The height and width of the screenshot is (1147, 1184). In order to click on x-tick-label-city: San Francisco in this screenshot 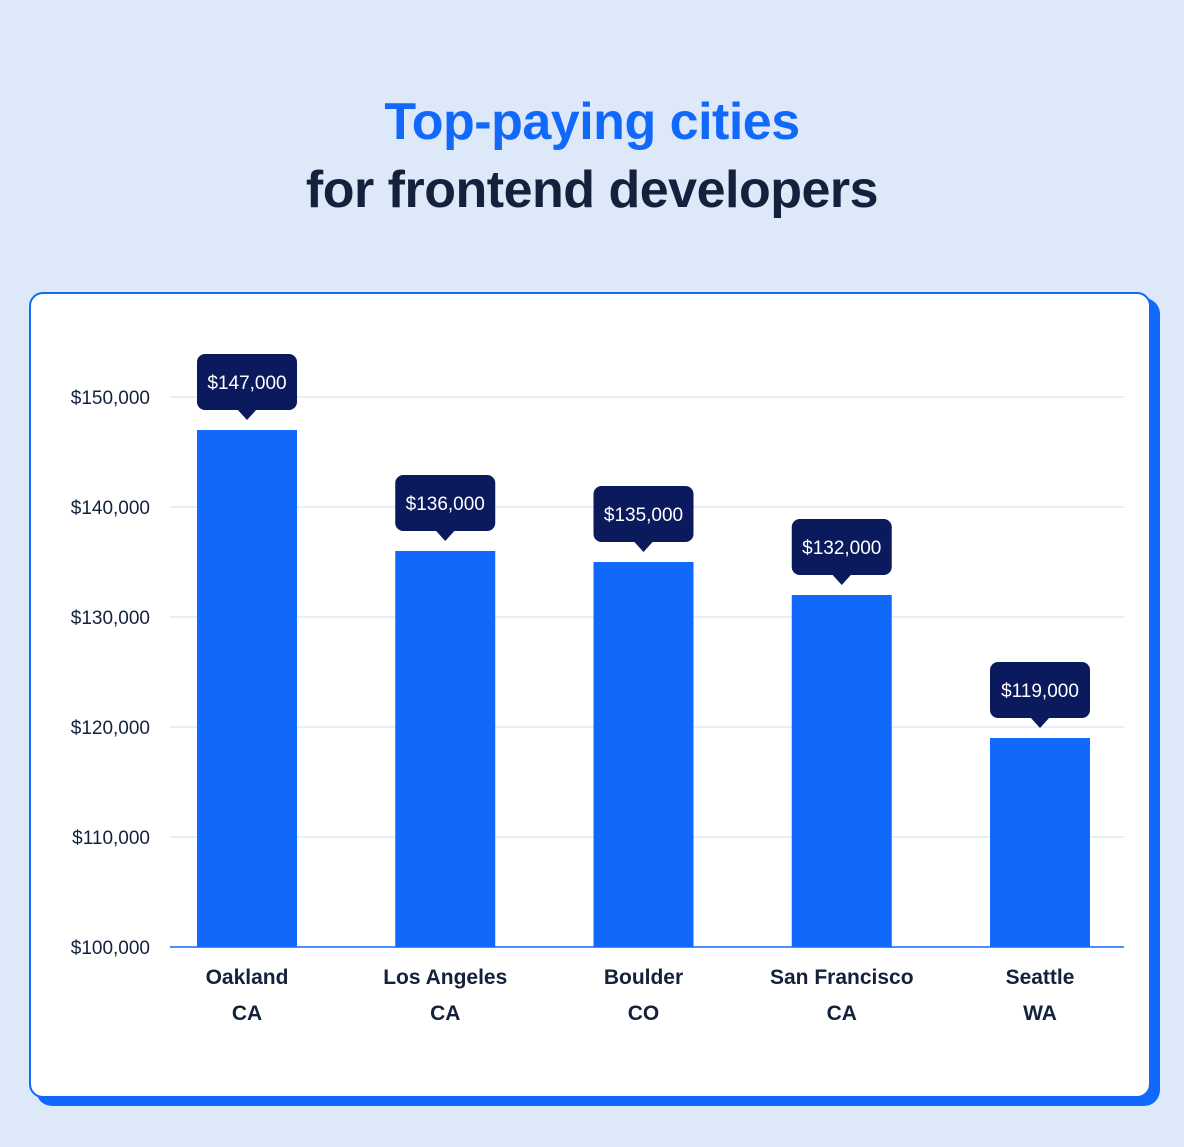, I will do `click(842, 977)`.